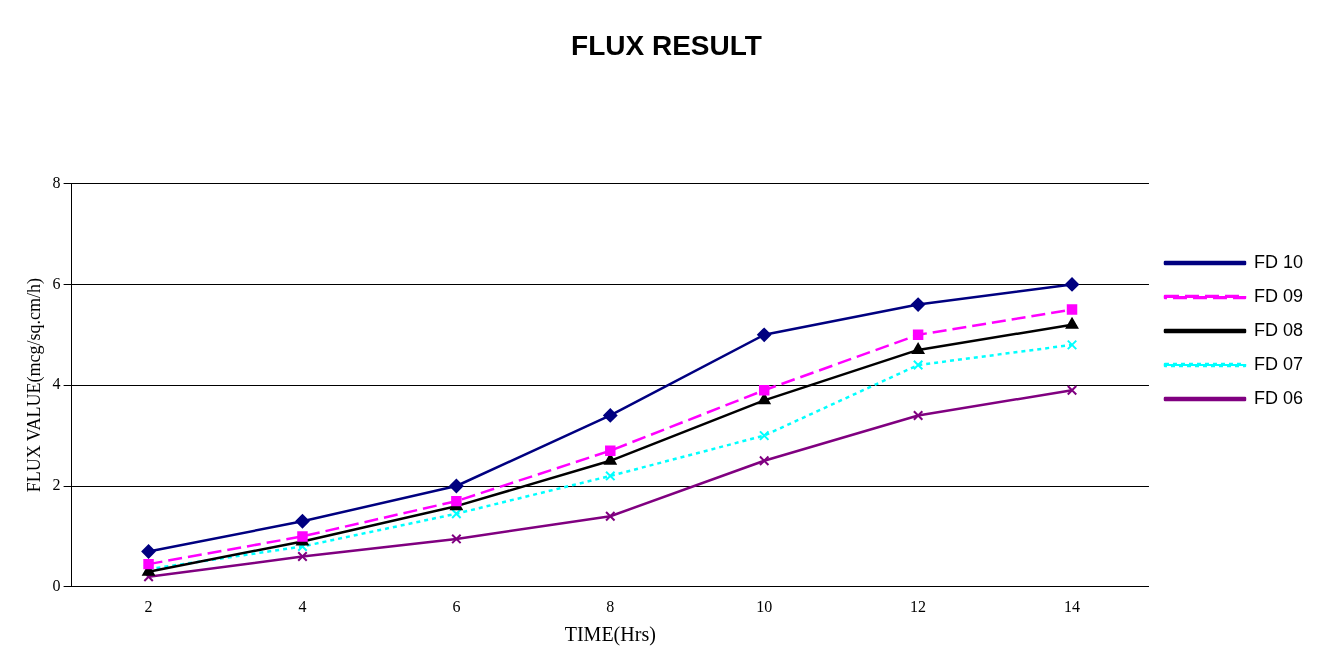 This screenshot has width=1323, height=662. I want to click on x-axis-title: TIME(Hrs), so click(610, 635).